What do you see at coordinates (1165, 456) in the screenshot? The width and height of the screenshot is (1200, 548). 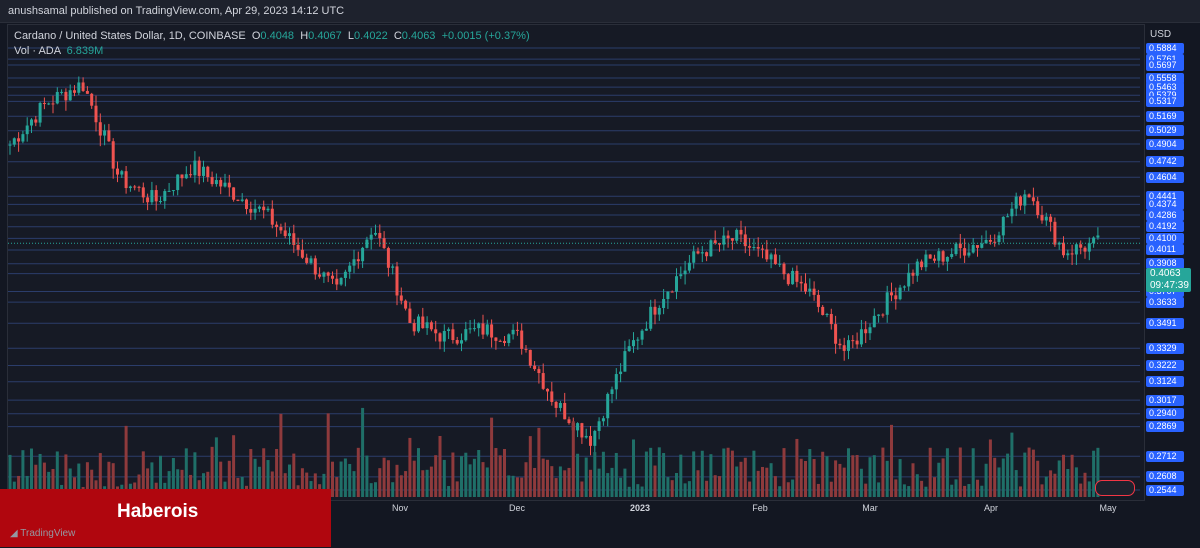 I see `y-tick-label: 0.2712` at bounding box center [1165, 456].